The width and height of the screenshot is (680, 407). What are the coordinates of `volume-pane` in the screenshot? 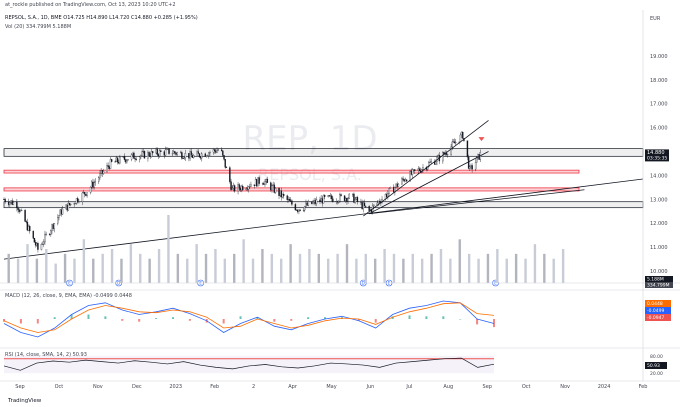 It's located at (286, 249).